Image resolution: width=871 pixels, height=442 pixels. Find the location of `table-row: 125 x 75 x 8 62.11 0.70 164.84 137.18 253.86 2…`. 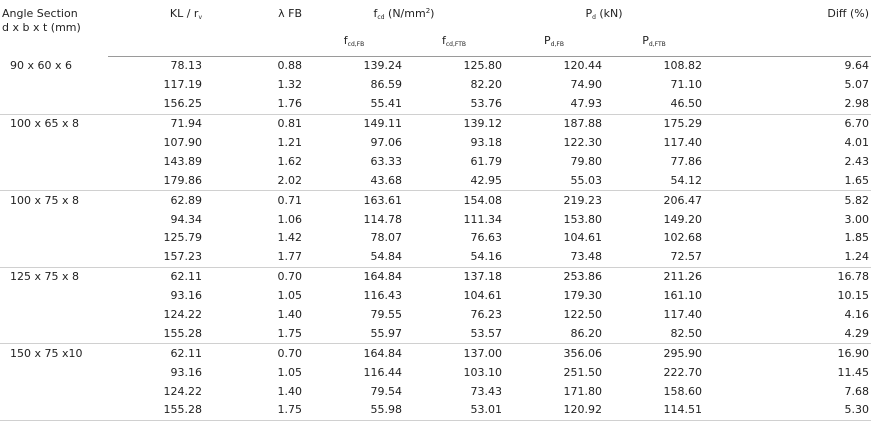

table-row: 125 x 75 x 8 62.11 0.70 164.84 137.18 253.86 2… is located at coordinates (435, 276).